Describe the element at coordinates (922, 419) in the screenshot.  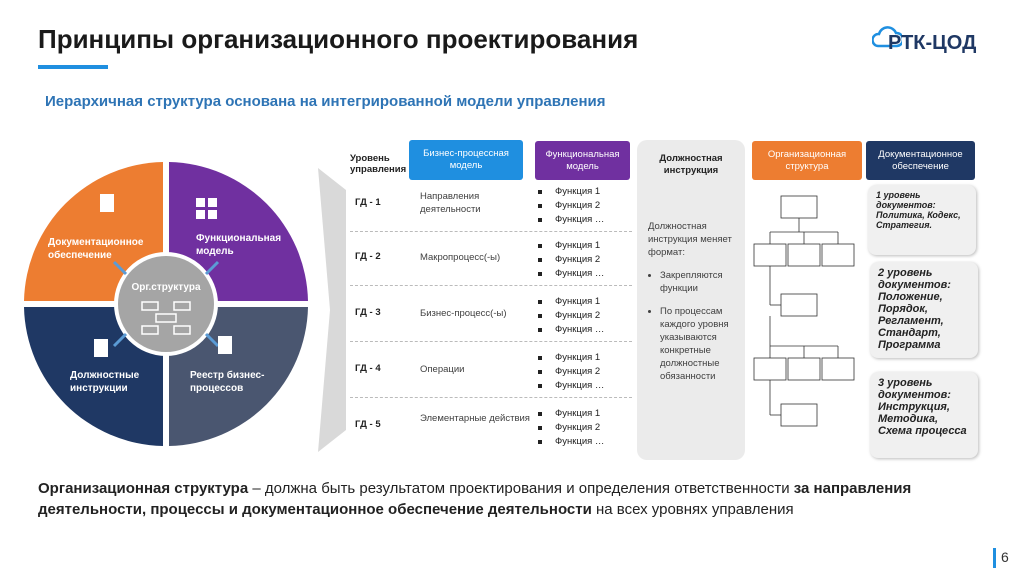
I see `doc-text: Инструкция, Методика, Схема процесса` at that location.